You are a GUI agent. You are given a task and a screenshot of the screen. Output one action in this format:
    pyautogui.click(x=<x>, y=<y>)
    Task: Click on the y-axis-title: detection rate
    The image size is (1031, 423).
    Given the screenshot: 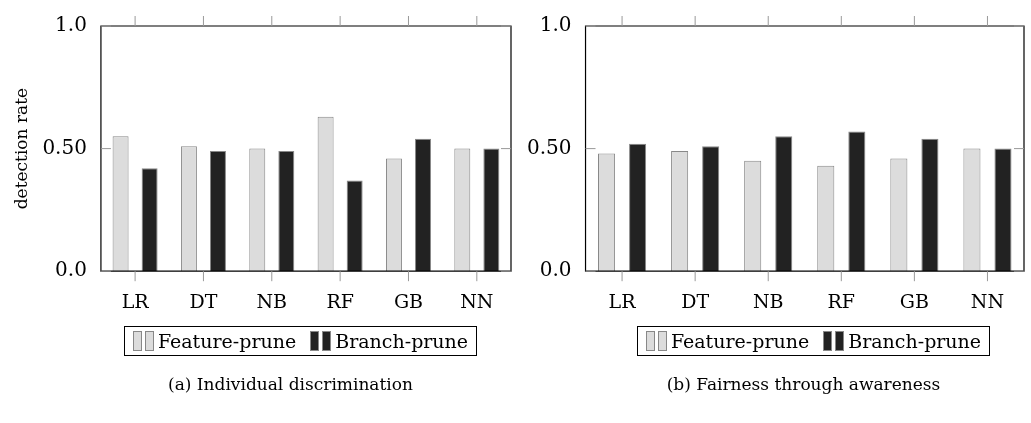 What is the action you would take?
    pyautogui.click(x=20, y=148)
    